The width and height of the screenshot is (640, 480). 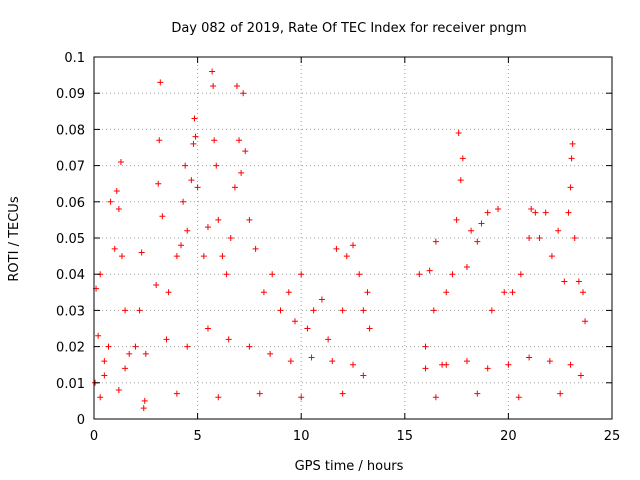 I want to click on y-tick-label: 0.01, so click(x=70, y=384).